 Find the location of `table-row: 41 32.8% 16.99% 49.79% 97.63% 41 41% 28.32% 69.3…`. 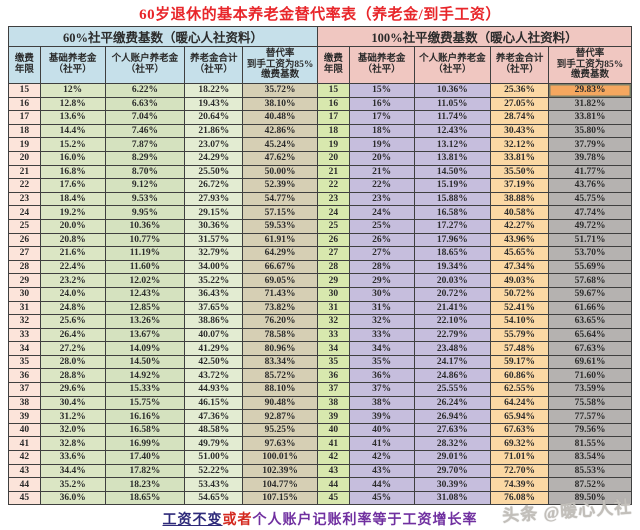

table-row: 41 32.8% 16.99% 49.79% 97.63% 41 41% 28.32% 69.3… is located at coordinates (320, 444).